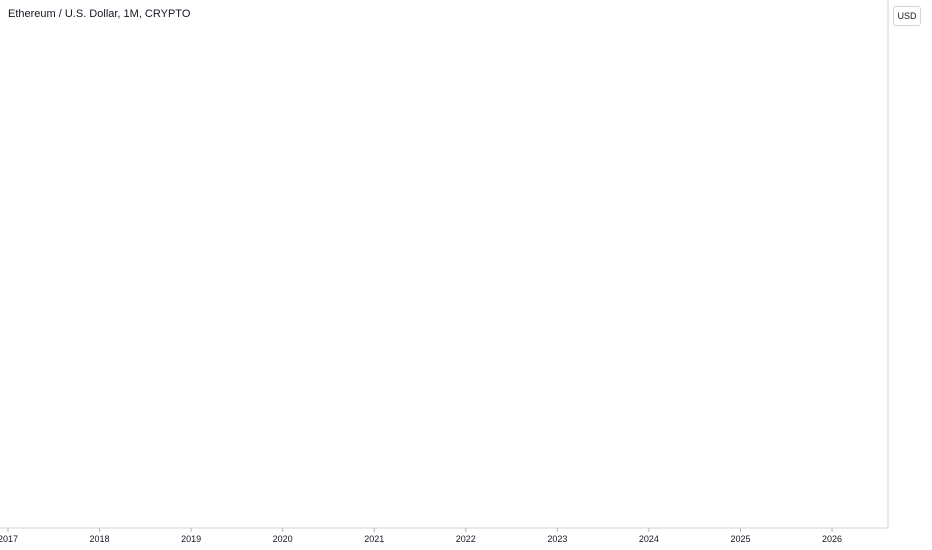 The height and width of the screenshot is (550, 932). I want to click on x-tick-label: 2017, so click(9, 539).